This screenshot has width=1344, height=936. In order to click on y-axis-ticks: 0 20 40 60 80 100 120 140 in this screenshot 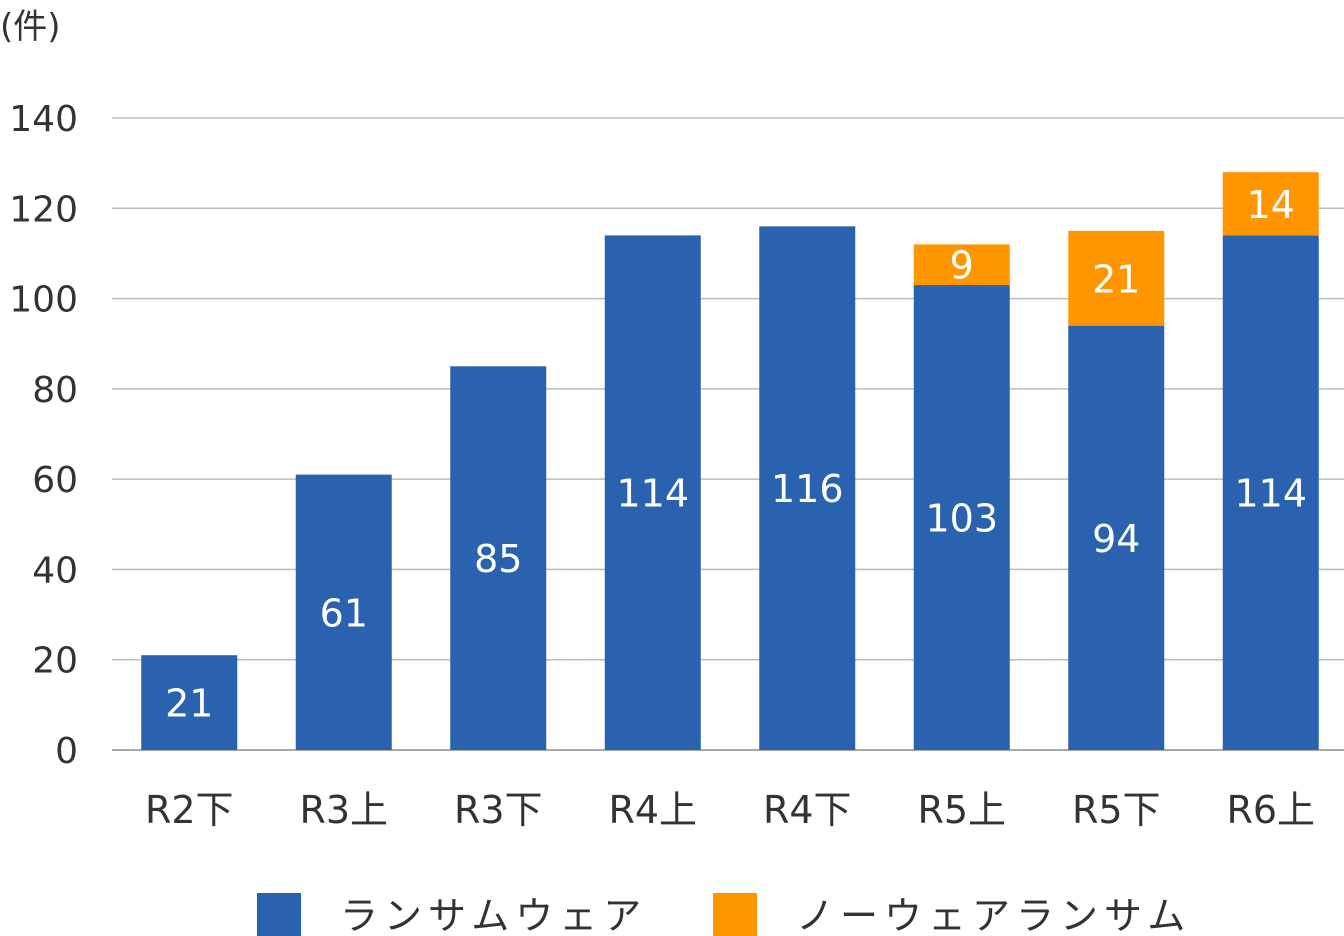, I will do `click(43, 435)`.